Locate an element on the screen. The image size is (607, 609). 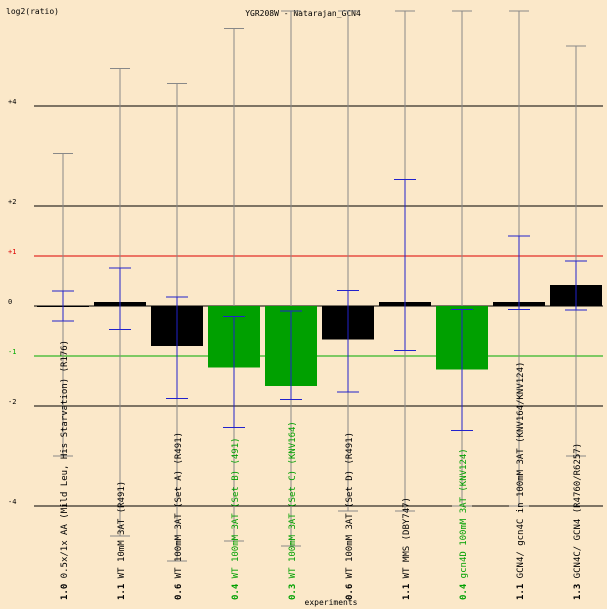
category-text: WT 100mM 3AT (Set D) (R491) is located at coordinates (350, 505).